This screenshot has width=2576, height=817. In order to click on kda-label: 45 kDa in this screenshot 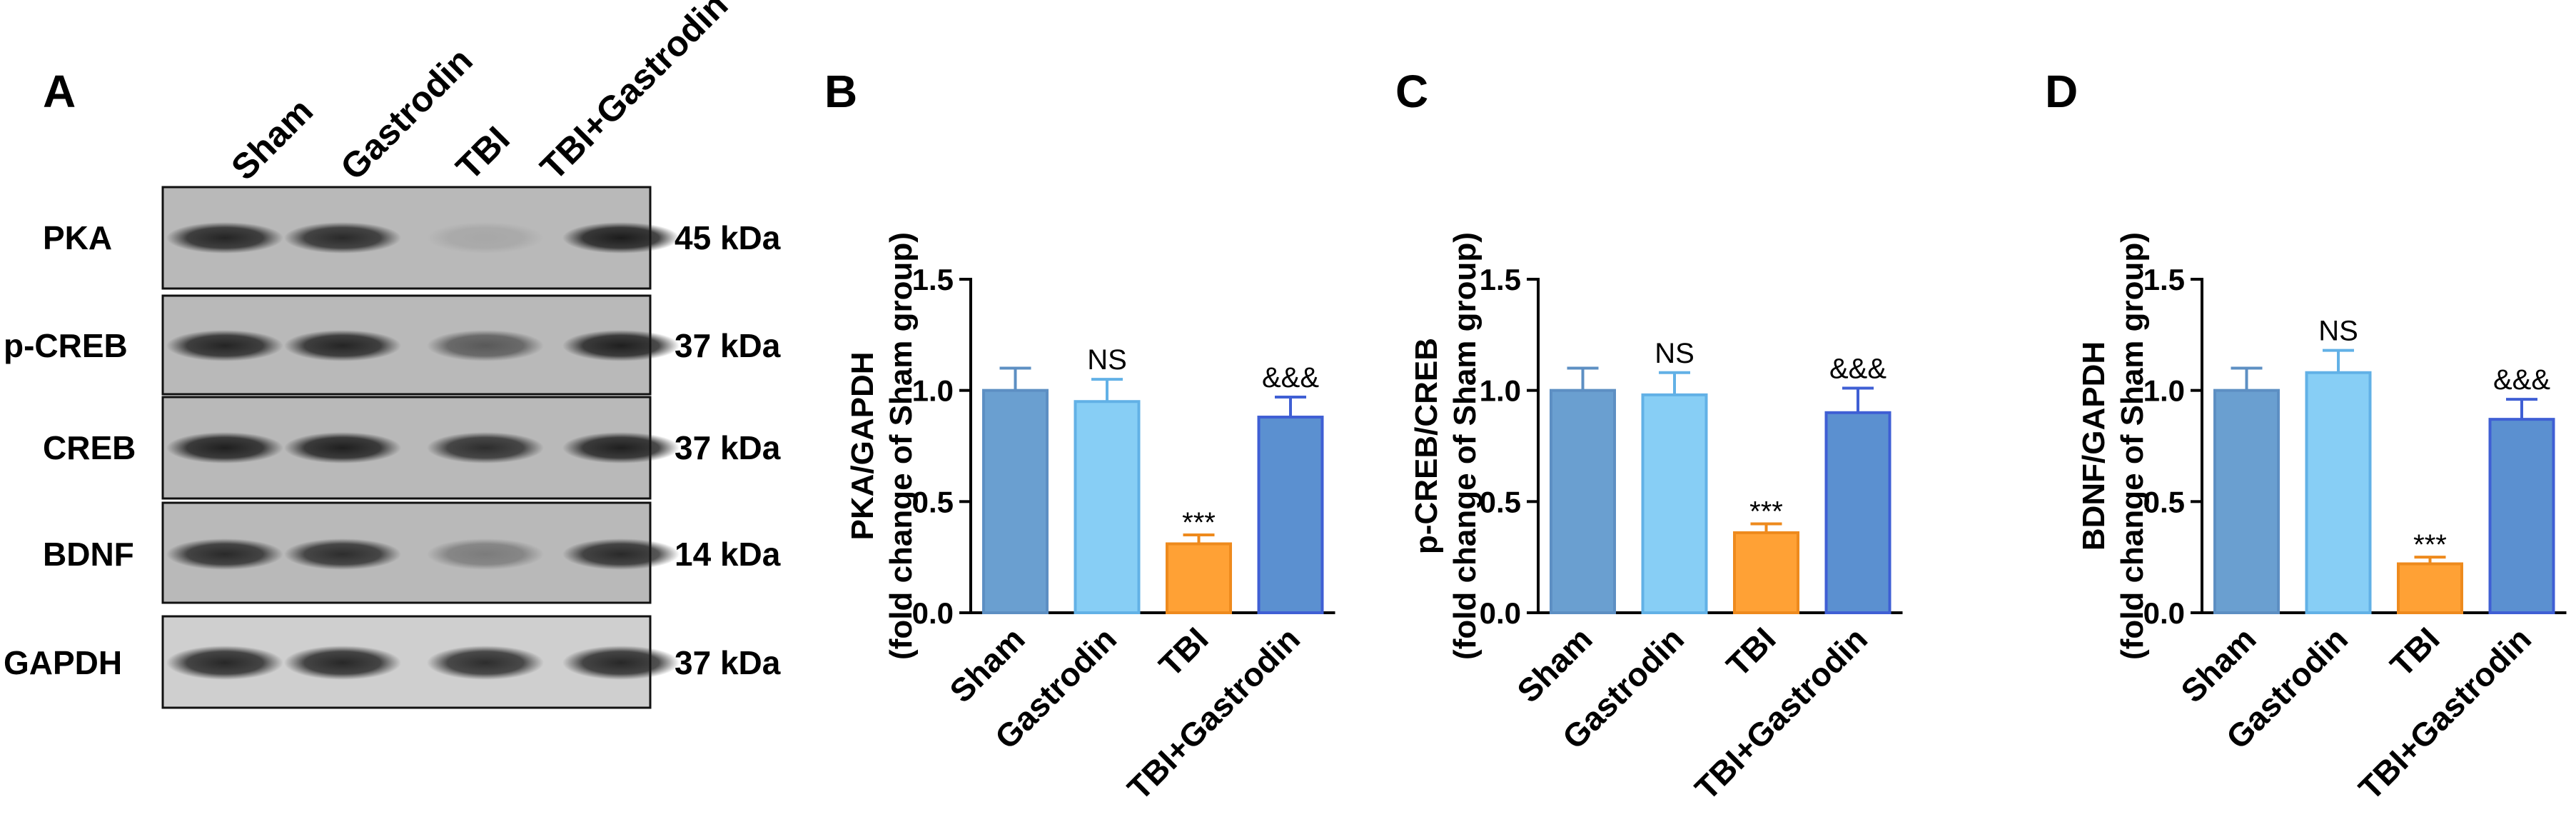, I will do `click(728, 237)`.